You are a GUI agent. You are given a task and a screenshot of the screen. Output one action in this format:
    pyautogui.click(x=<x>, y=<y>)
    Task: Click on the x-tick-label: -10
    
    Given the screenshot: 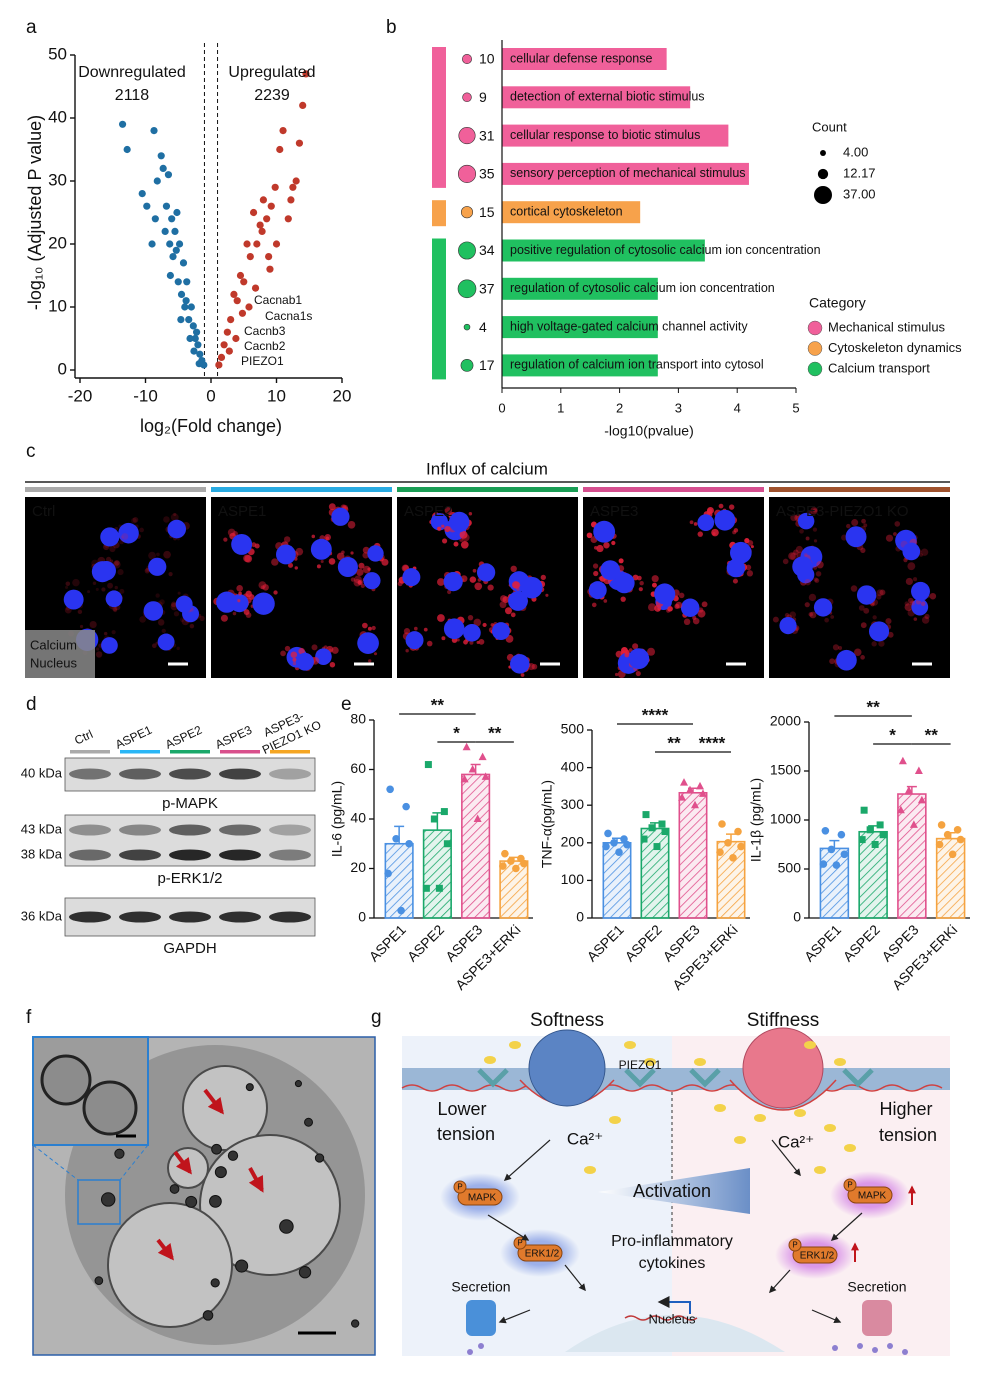 What is the action you would take?
    pyautogui.click(x=145, y=395)
    